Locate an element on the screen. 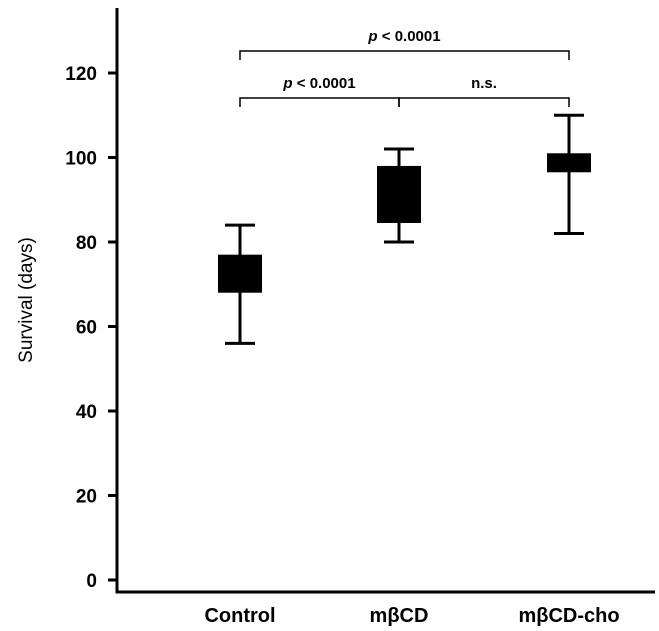 The image size is (659, 631). y-axis-title: Survival (days) is located at coordinates (26, 300).